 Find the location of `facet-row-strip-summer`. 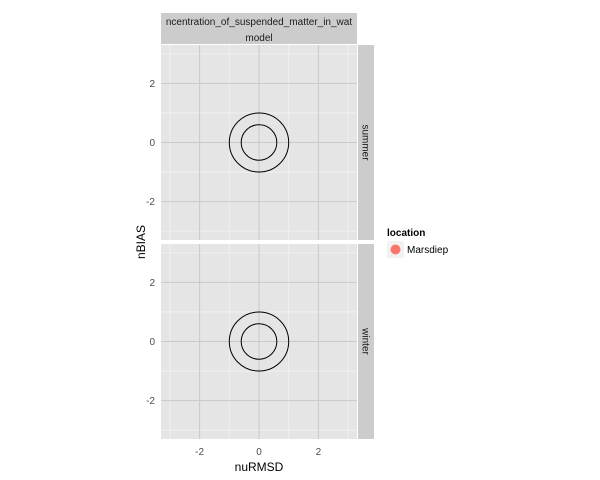

facet-row-strip-summer is located at coordinates (366, 142).